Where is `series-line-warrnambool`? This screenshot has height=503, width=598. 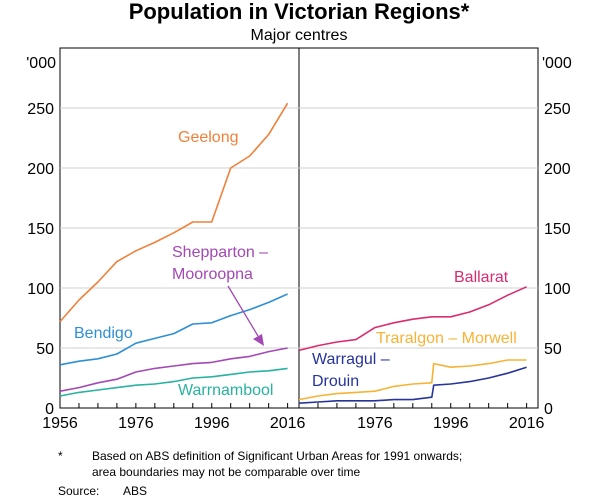
series-line-warrnambool is located at coordinates (173, 382).